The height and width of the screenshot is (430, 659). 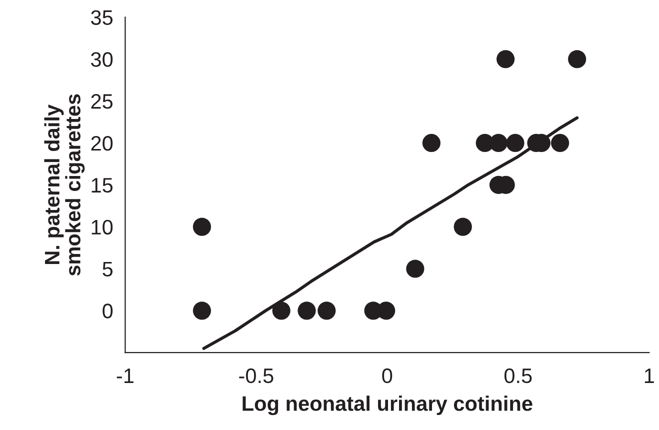 I want to click on y-axis-title: N. paternal daily smoked cigarettes, so click(x=64, y=185).